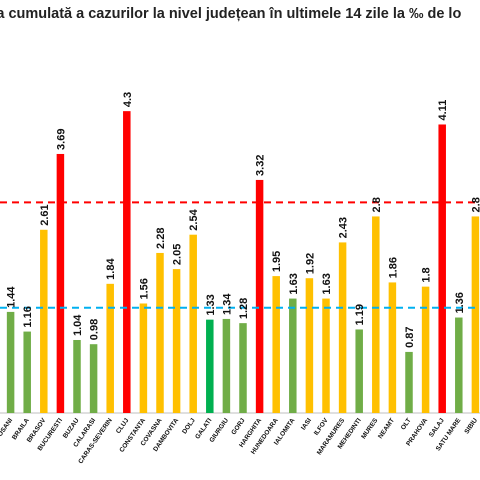 The width and height of the screenshot is (480, 480). I want to click on data-label: 1.95, so click(277, 261).